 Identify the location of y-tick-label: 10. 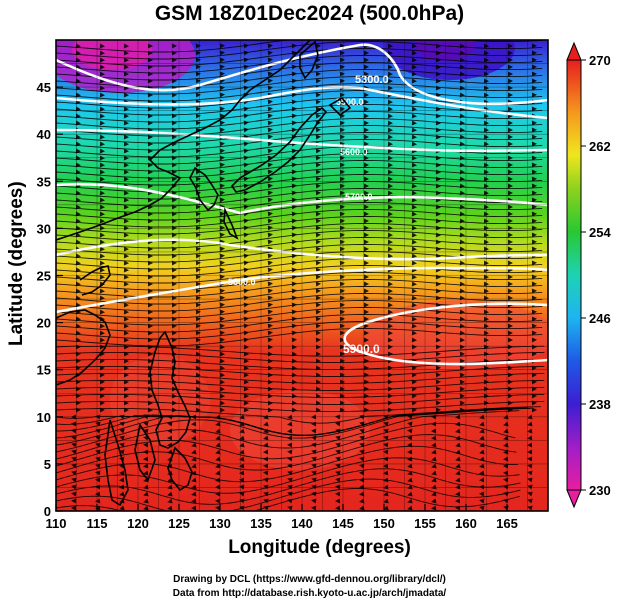
(44, 417).